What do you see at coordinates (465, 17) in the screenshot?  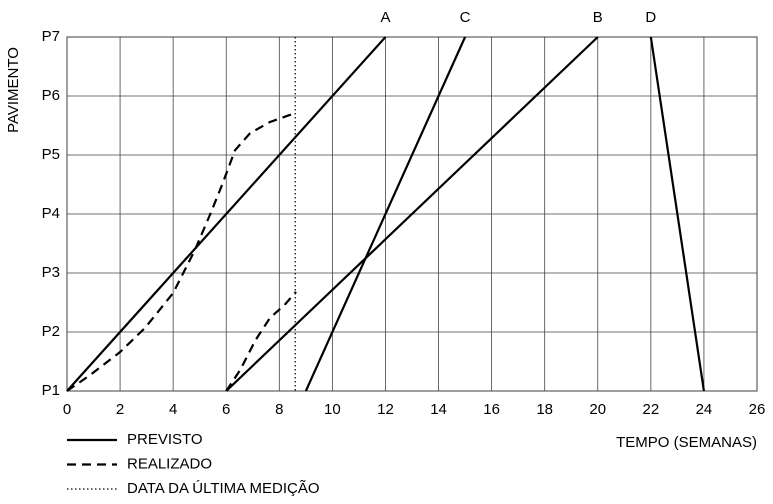 I see `line-label: C` at bounding box center [465, 17].